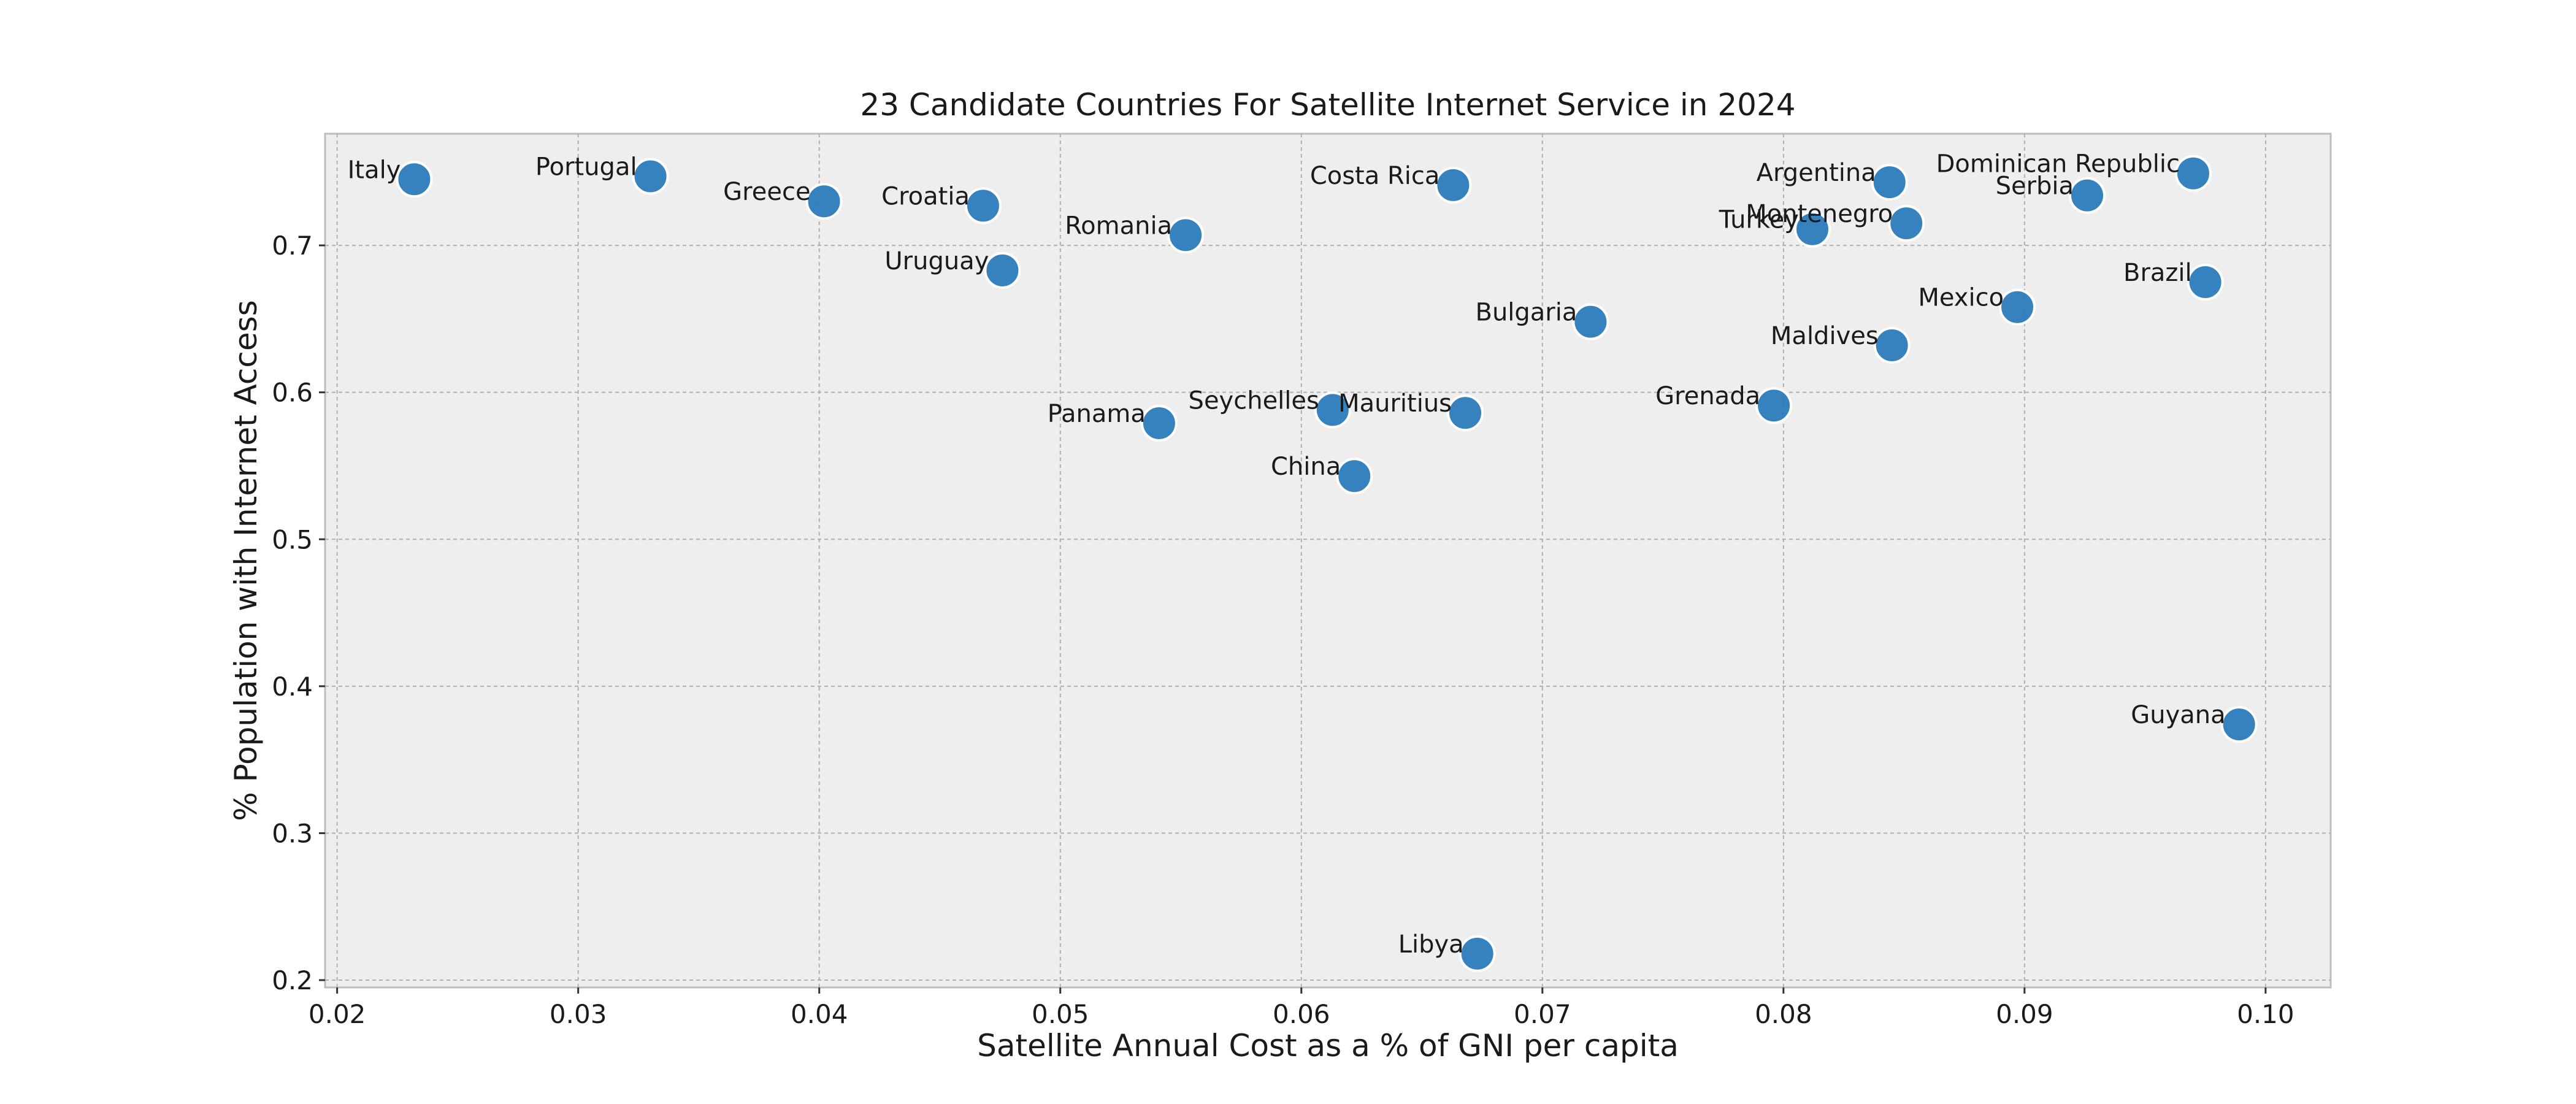 Image resolution: width=2576 pixels, height=1104 pixels. Describe the element at coordinates (2035, 186) in the screenshot. I see `point-label: Serbia` at that location.